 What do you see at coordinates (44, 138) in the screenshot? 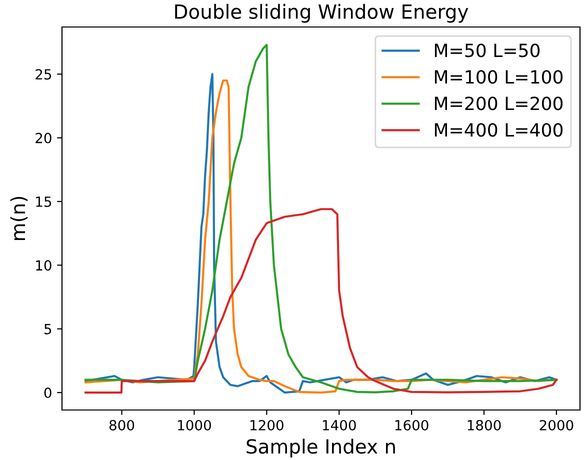
I see `y-tick-label: 20` at bounding box center [44, 138].